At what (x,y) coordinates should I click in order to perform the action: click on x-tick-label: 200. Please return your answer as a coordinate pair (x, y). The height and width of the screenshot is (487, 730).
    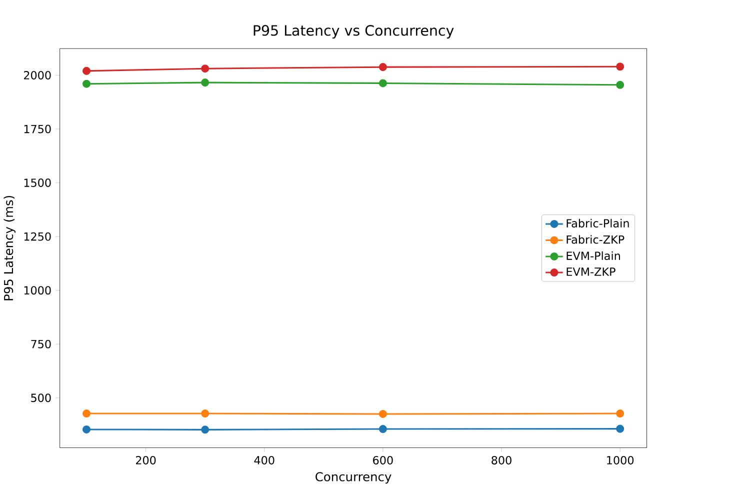
    Looking at the image, I should click on (146, 460).